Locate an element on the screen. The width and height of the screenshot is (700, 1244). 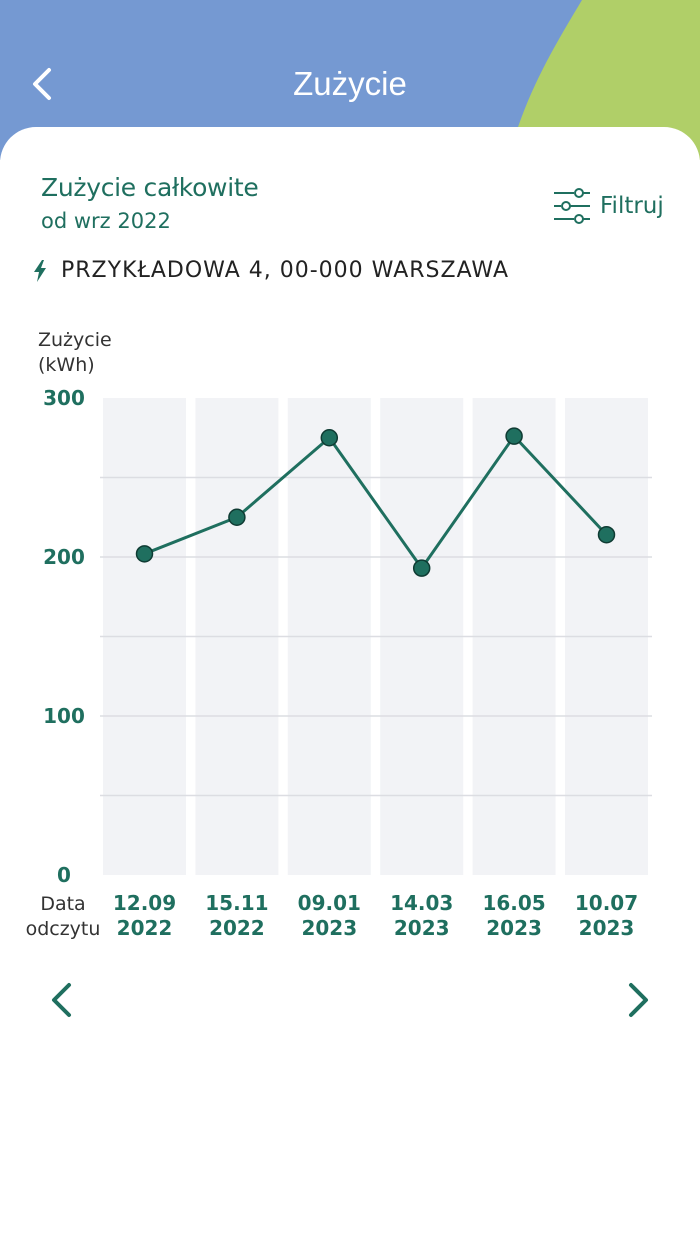
address-text: PRZYKŁADOWA 4, 00-000 WARSZAWA is located at coordinates (285, 270).